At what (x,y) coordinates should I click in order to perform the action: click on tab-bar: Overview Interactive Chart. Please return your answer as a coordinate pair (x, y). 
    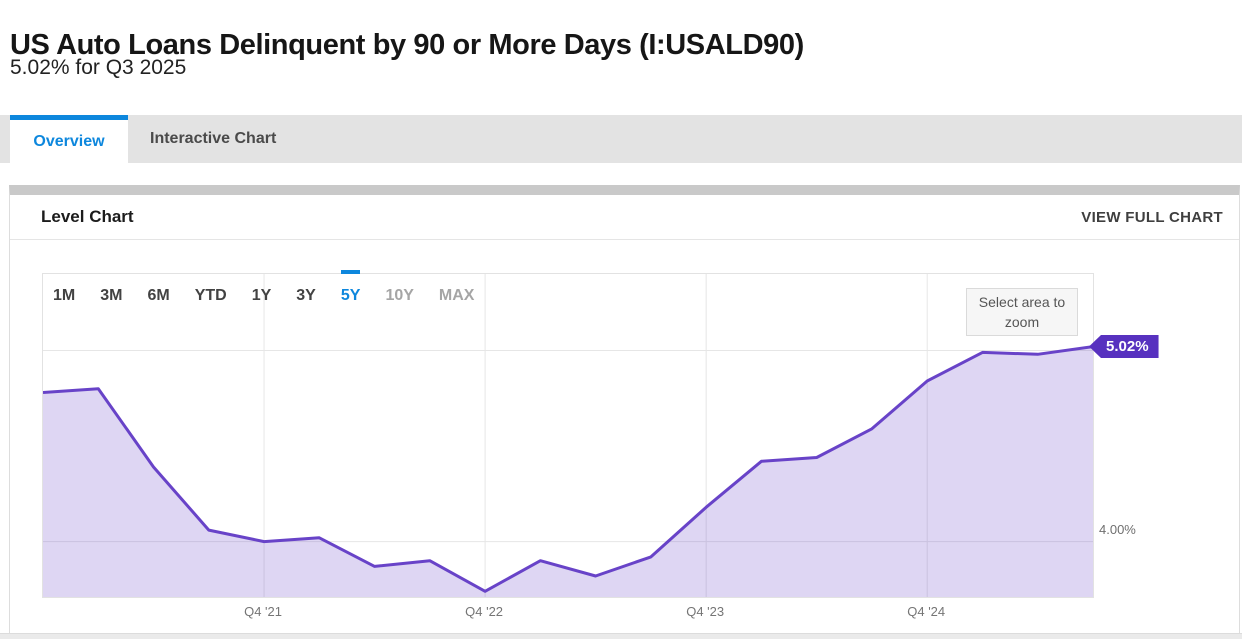
    Looking at the image, I should click on (621, 139).